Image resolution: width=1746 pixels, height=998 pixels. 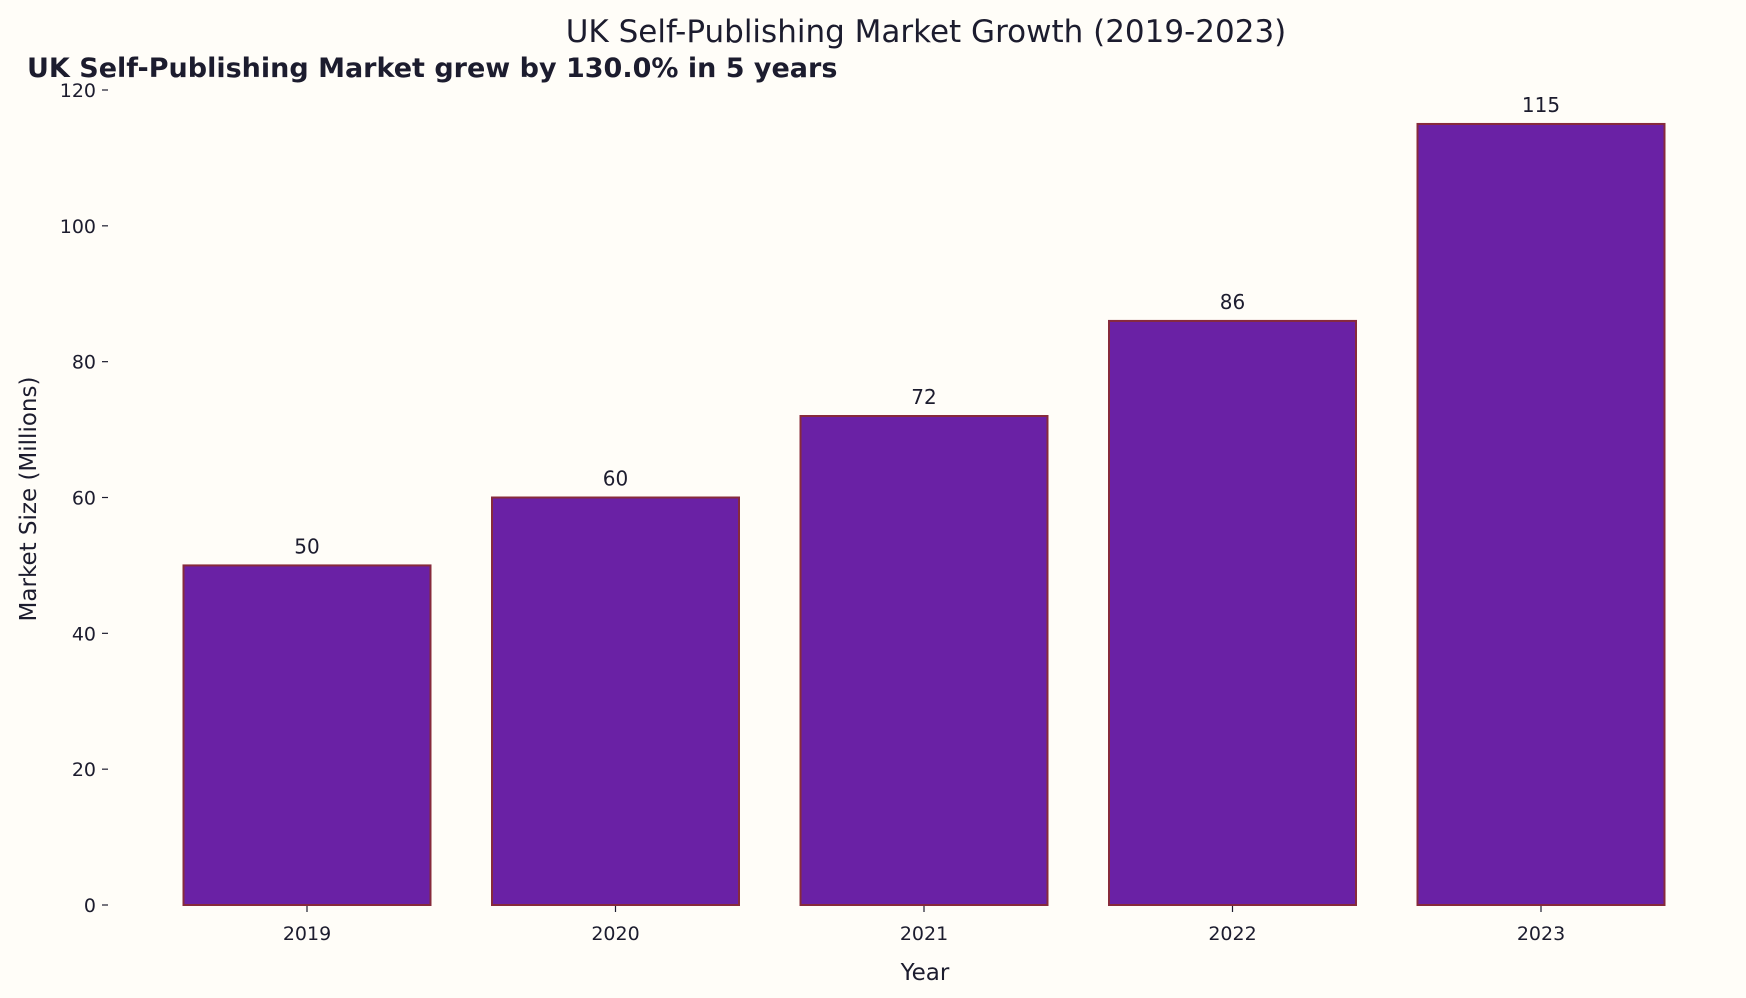 I want to click on y-axis-label: Market Size (Millions), so click(x=29, y=499).